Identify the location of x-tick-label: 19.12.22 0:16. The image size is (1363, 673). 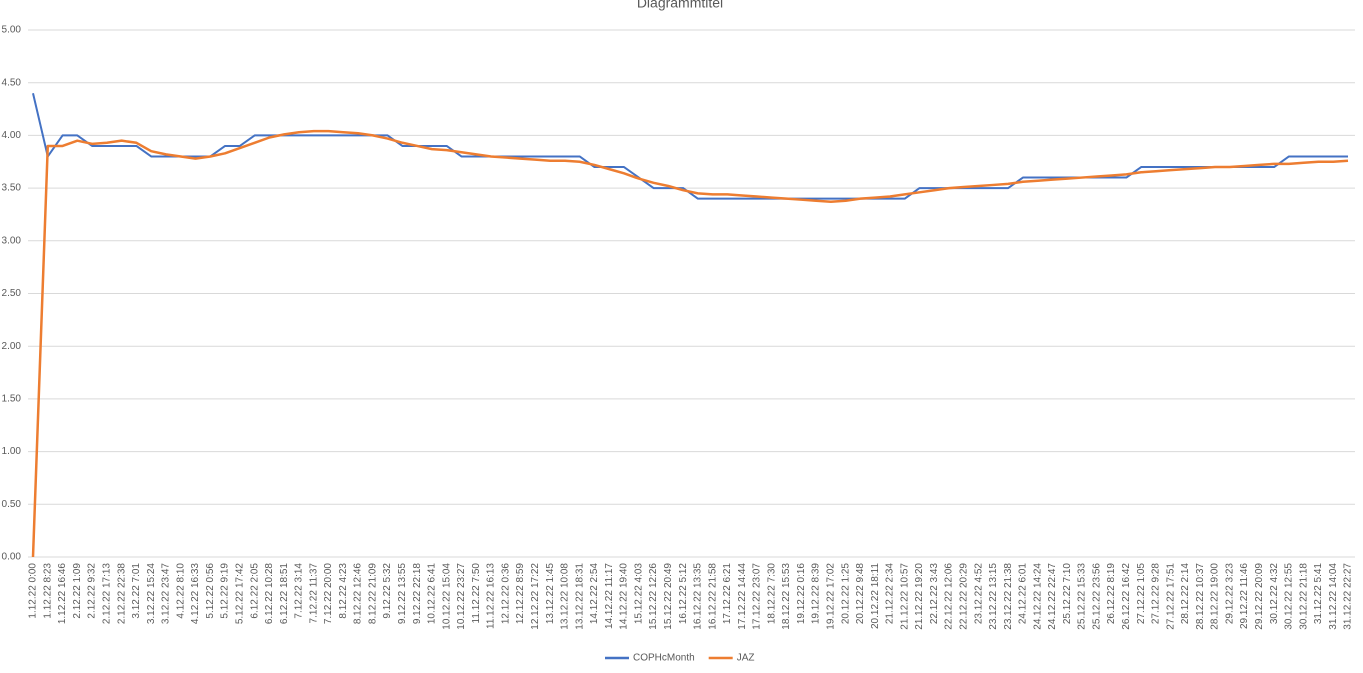
(801, 594).